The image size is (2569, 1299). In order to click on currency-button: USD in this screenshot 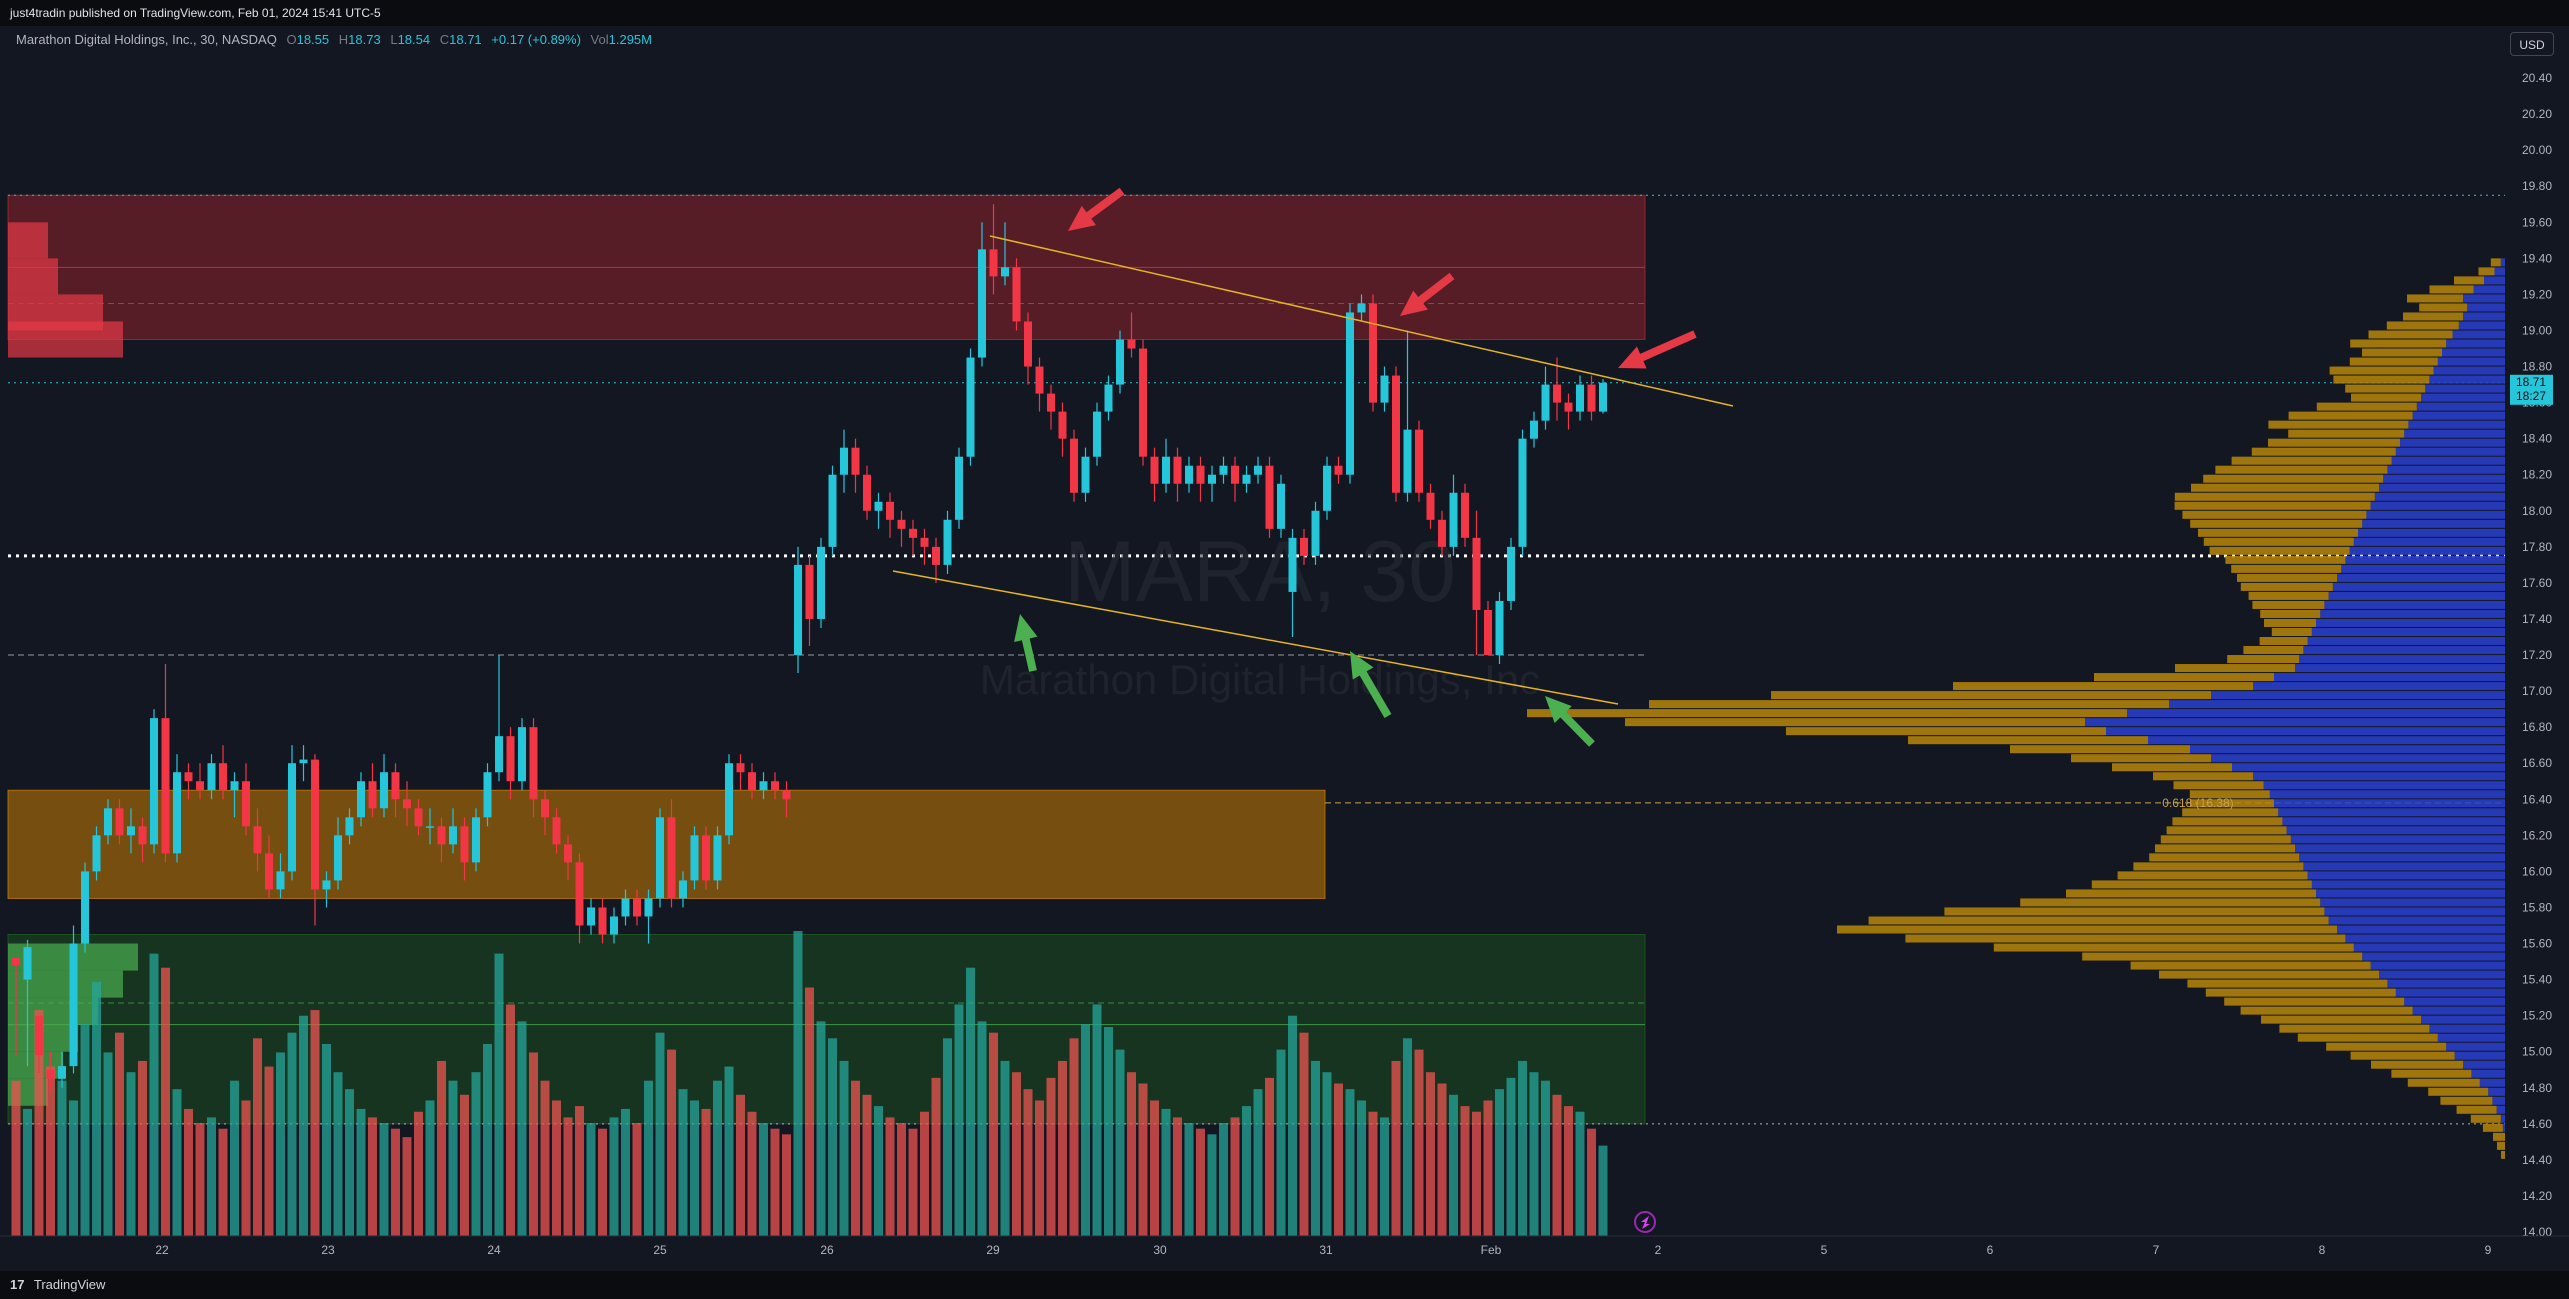, I will do `click(2532, 44)`.